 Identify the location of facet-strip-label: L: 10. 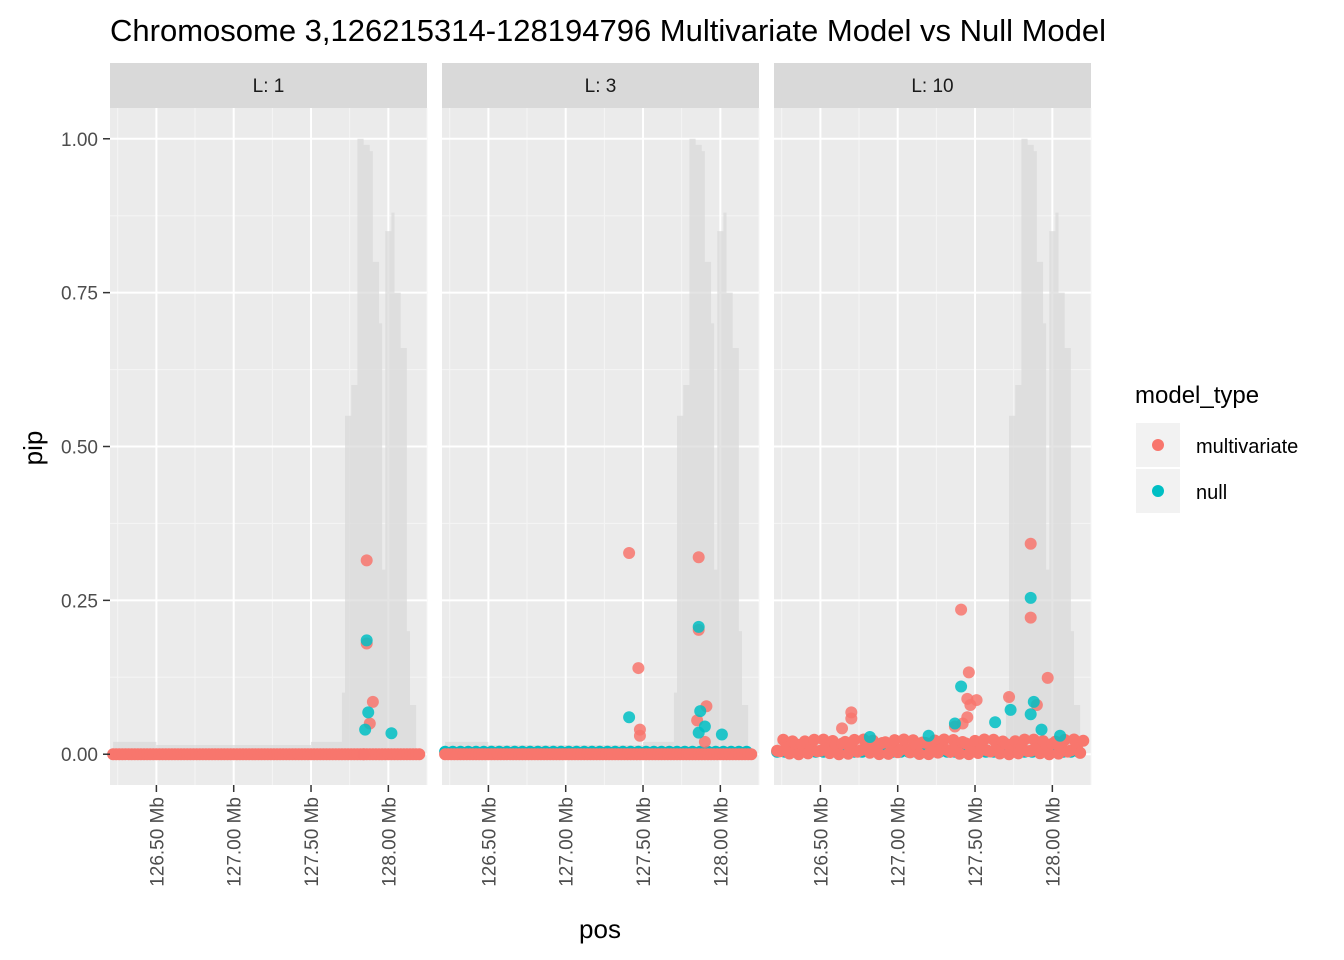
(932, 86).